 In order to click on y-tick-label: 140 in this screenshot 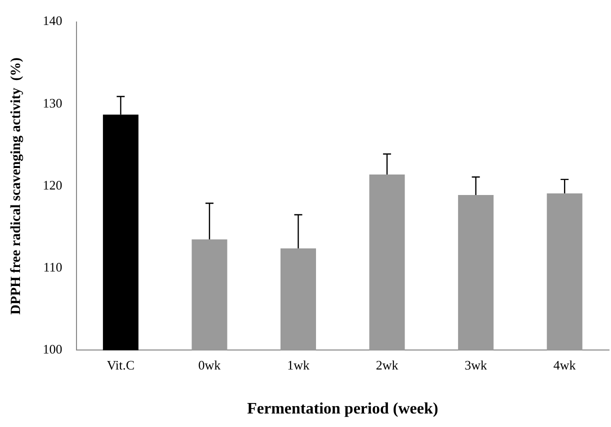, I will do `click(52, 20)`.